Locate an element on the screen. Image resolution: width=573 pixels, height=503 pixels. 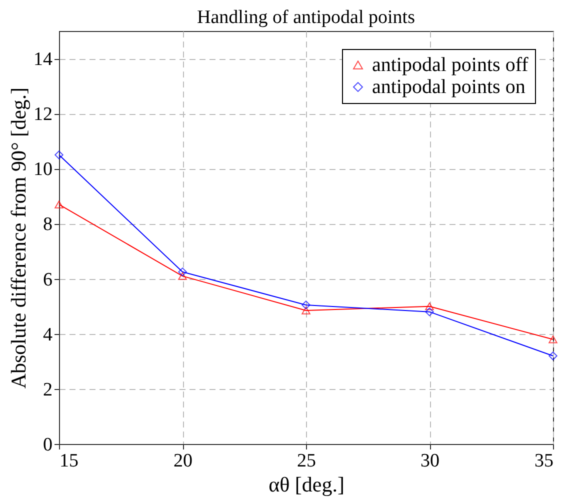
y-tick-label: 0 is located at coordinates (47, 445).